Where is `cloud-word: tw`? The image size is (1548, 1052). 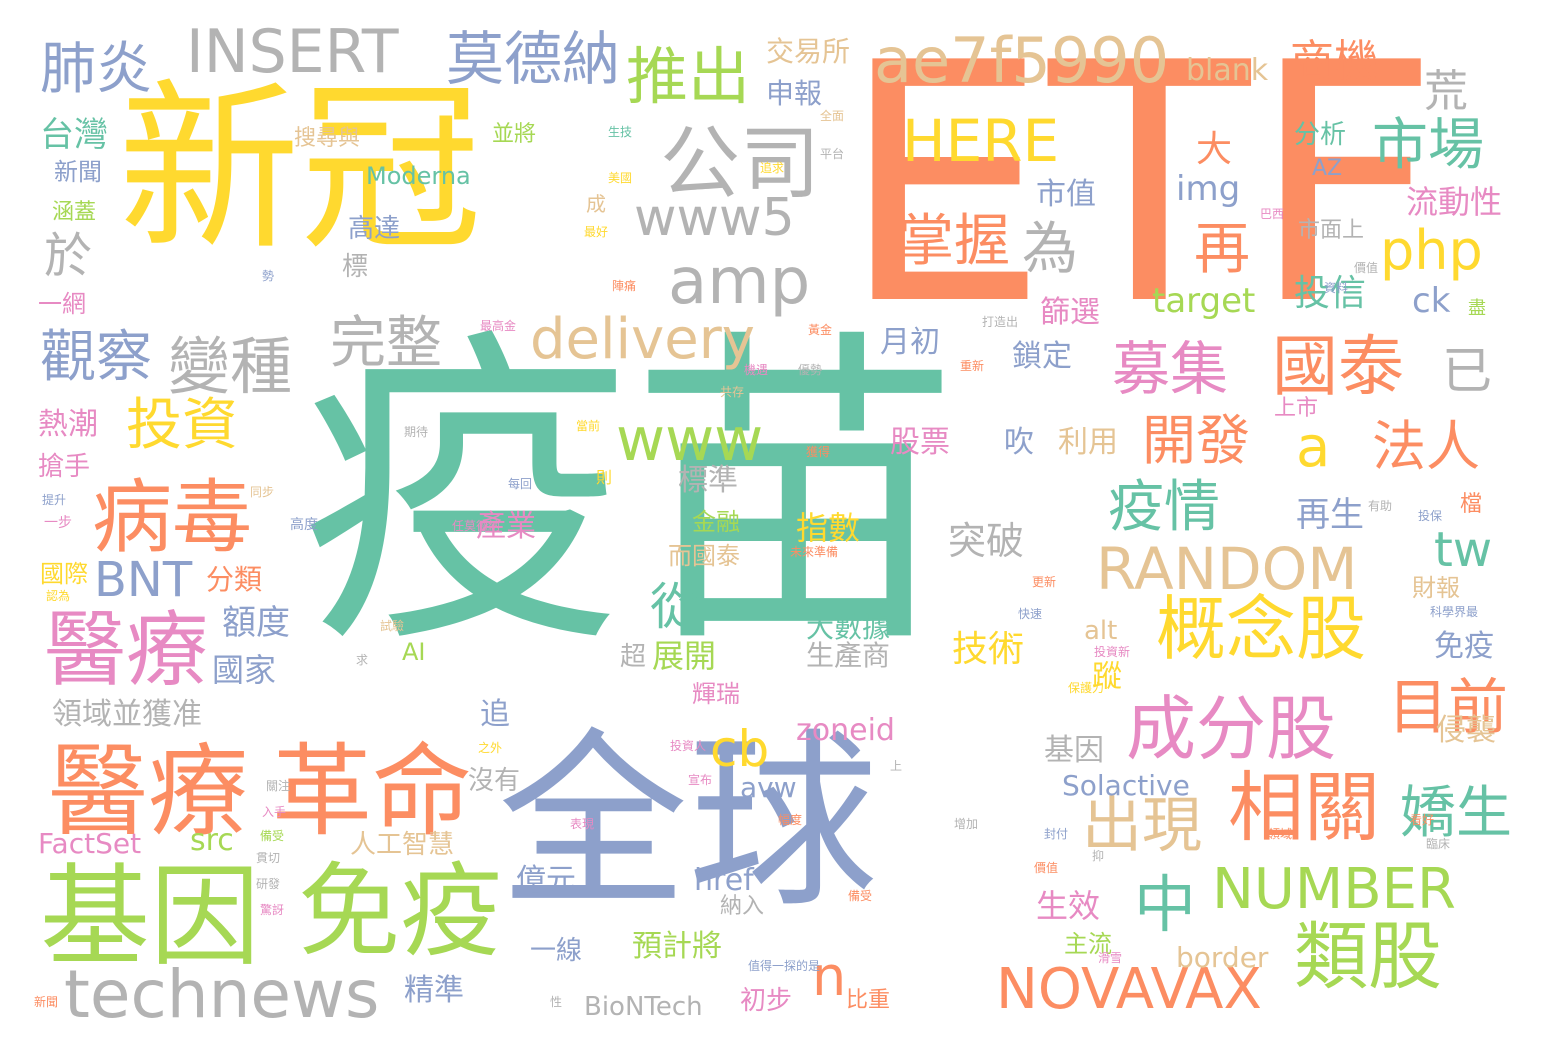
cloud-word: tw is located at coordinates (1463, 550).